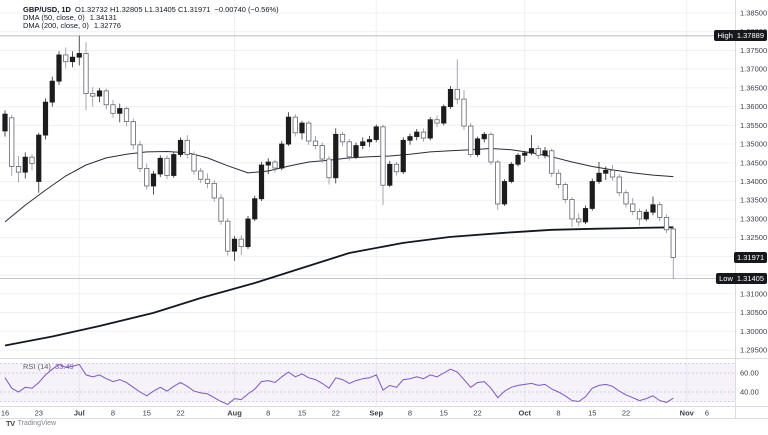 The height and width of the screenshot is (435, 768). Describe the element at coordinates (54, 17) in the screenshot. I see `ma50-label: DMA (50, close, 0)` at that location.